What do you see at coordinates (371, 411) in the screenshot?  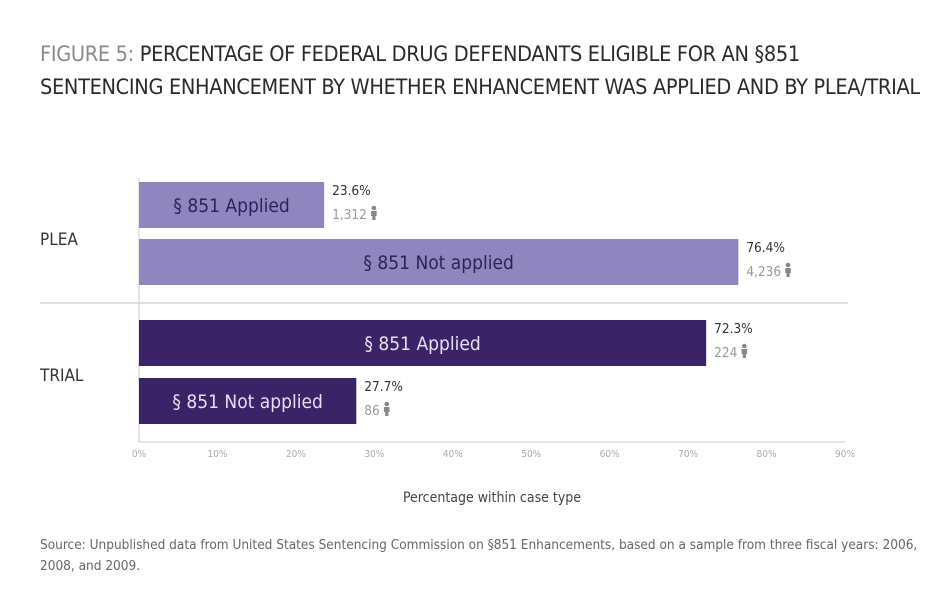 I see `count-label: 86` at bounding box center [371, 411].